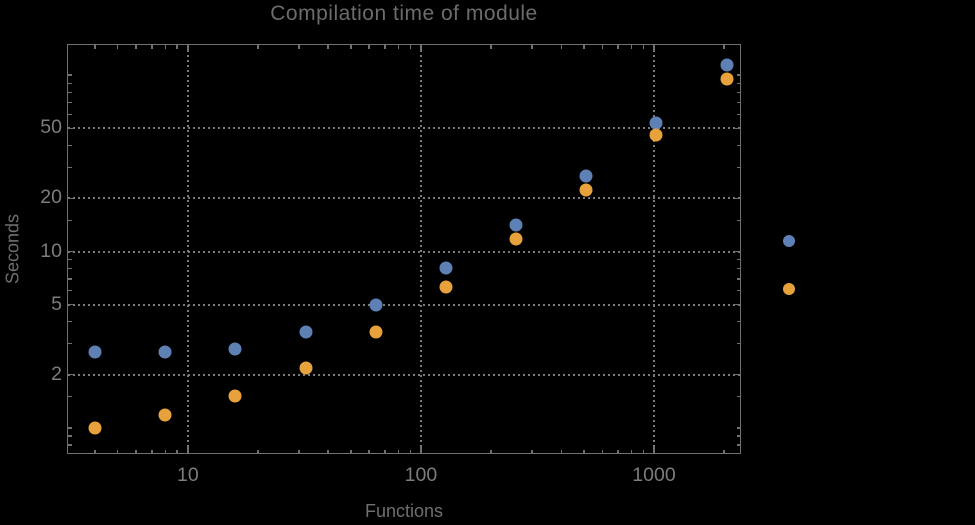 This screenshot has width=975, height=525. Describe the element at coordinates (404, 13) in the screenshot. I see `chart-title: Compilation time of module` at that location.